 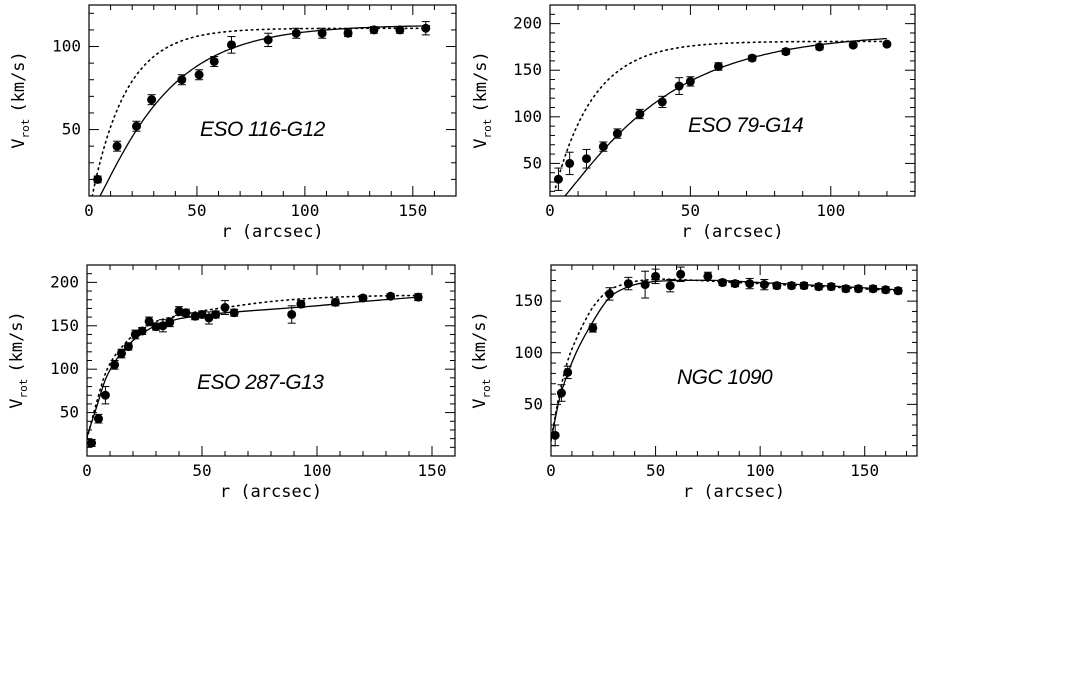 I want to click on x-tick-label: 50, so click(x=655, y=470).